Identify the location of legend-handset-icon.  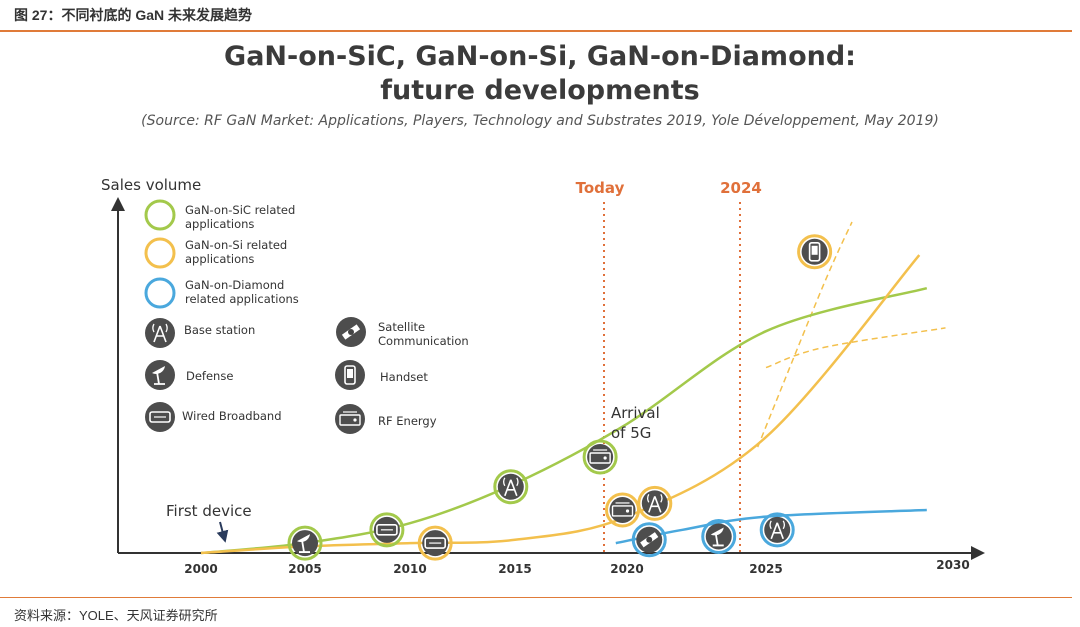
(350, 375).